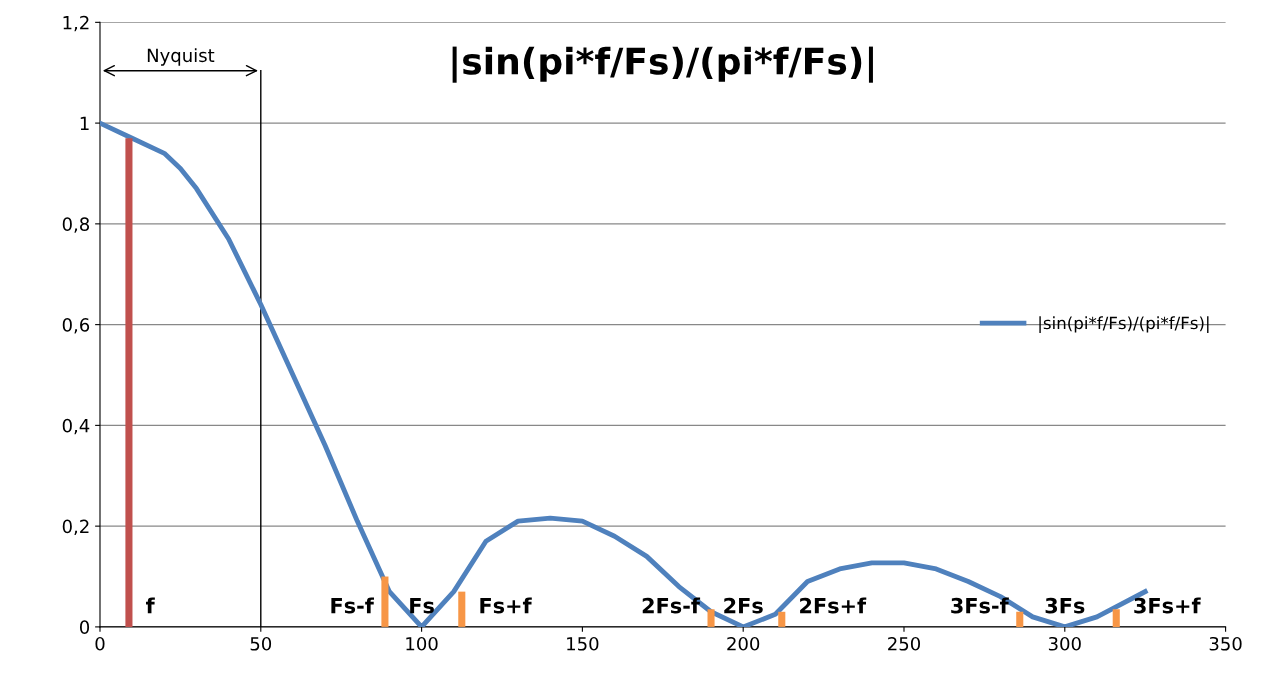  Describe the element at coordinates (833, 605) in the screenshot. I see `annotation: 2Fs+f` at that location.